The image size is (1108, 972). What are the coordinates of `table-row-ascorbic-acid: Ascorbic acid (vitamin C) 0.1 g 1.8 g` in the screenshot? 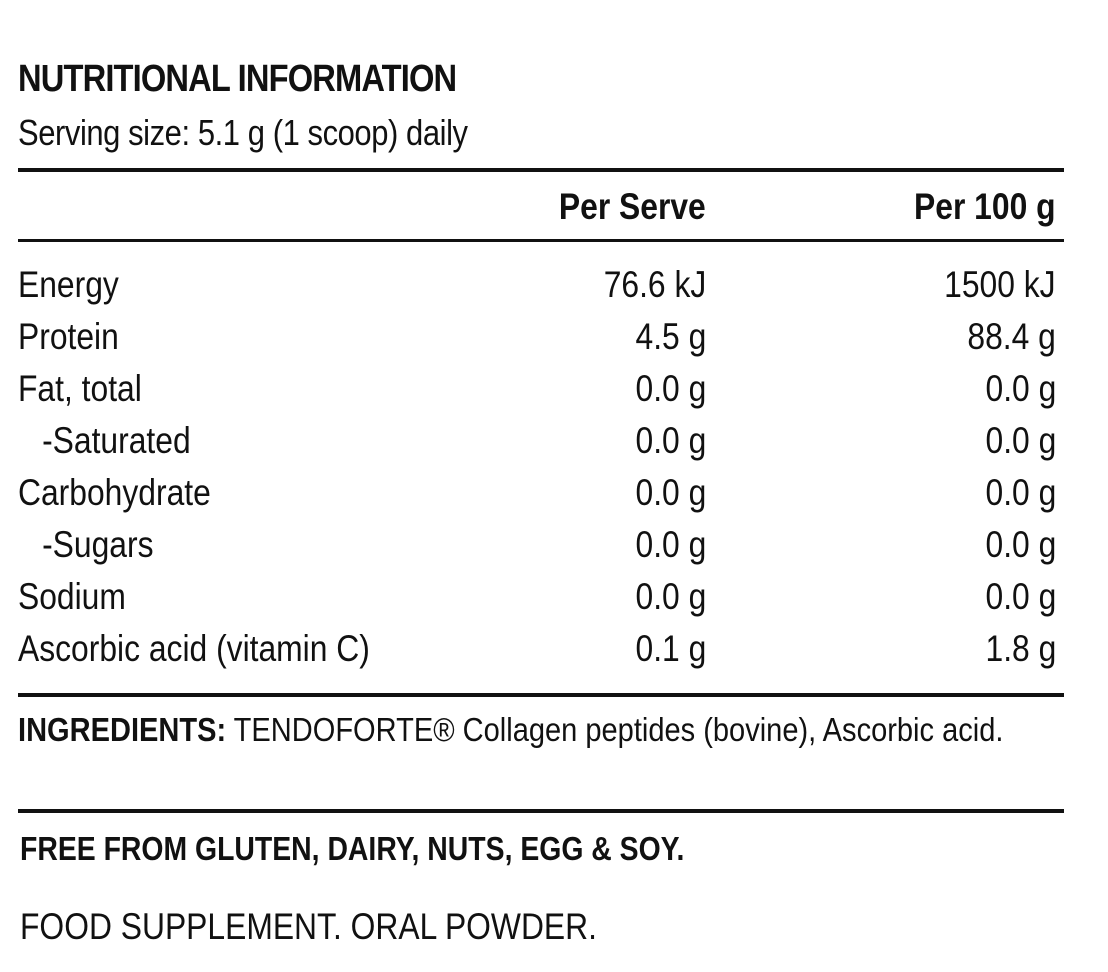 It's located at (541, 649).